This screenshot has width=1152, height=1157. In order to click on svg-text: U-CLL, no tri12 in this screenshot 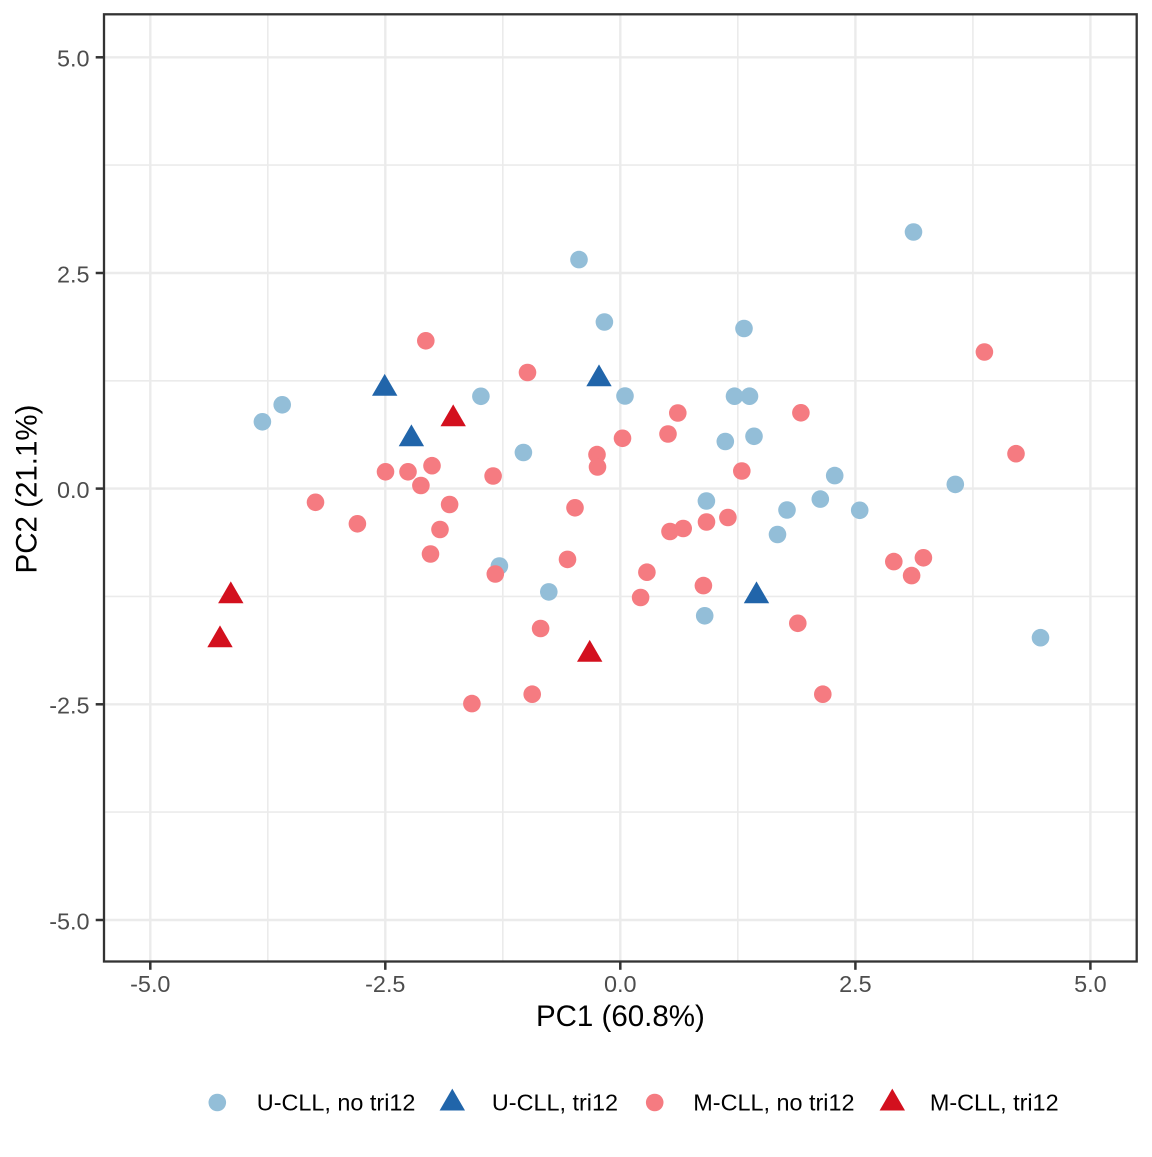, I will do `click(336, 1102)`.